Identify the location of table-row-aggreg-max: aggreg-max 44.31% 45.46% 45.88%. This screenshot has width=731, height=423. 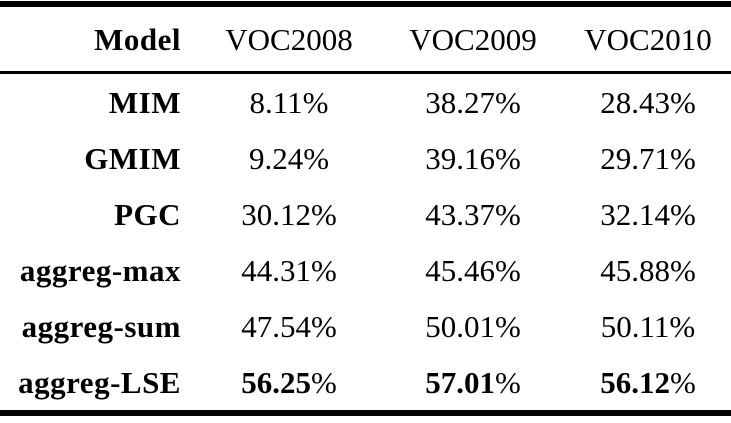
(365, 270).